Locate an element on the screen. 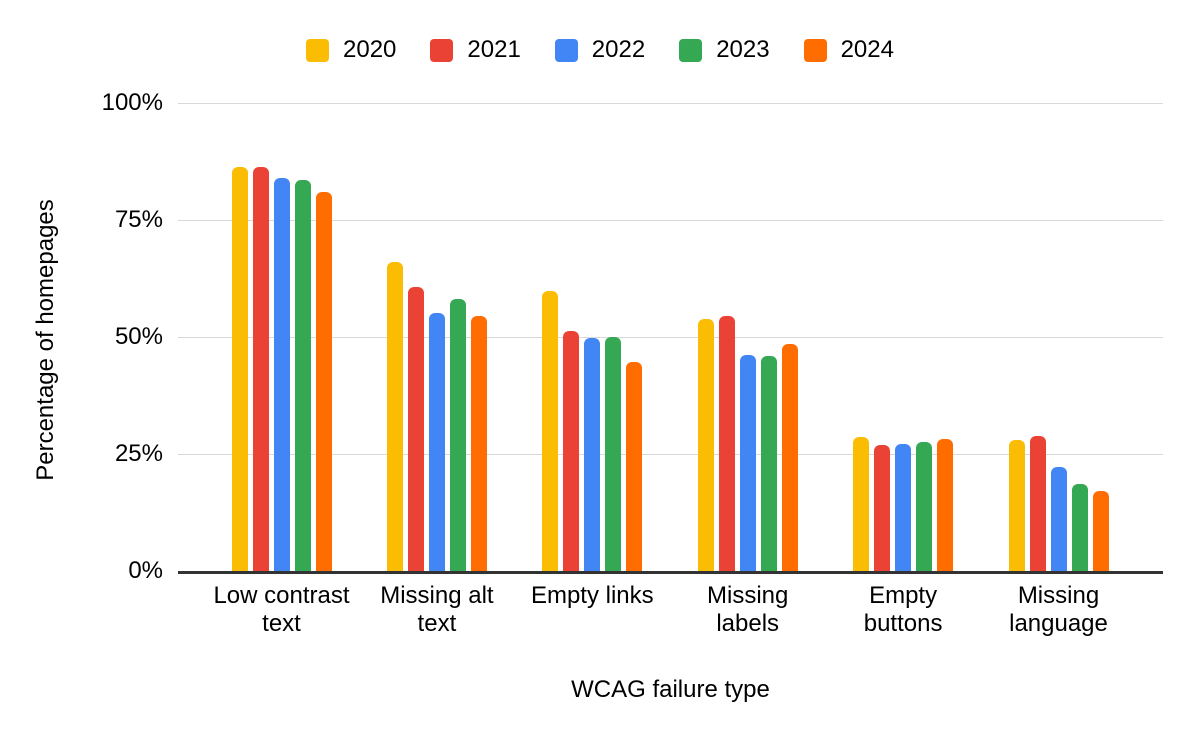 This screenshot has height=742, width=1200. legend-item-2022: 2022 is located at coordinates (600, 50).